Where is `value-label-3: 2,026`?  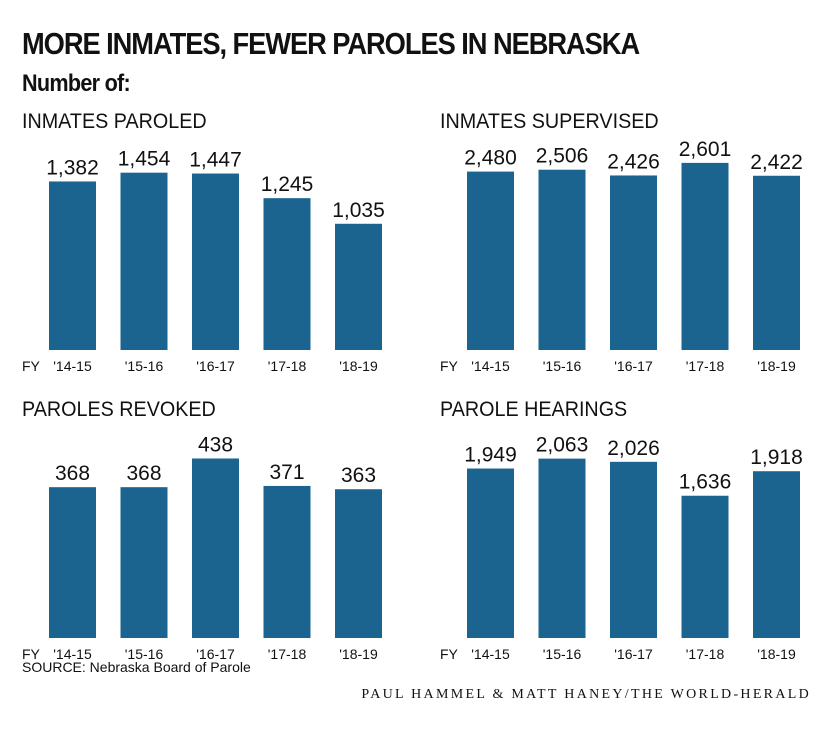 value-label-3: 2,026 is located at coordinates (633, 448).